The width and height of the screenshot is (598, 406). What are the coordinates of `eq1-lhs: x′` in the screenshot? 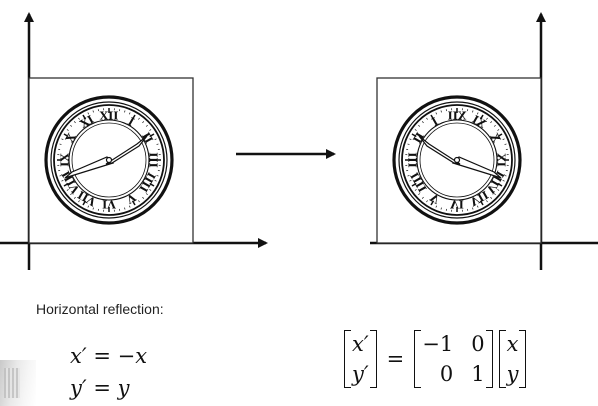 It's located at (78, 356).